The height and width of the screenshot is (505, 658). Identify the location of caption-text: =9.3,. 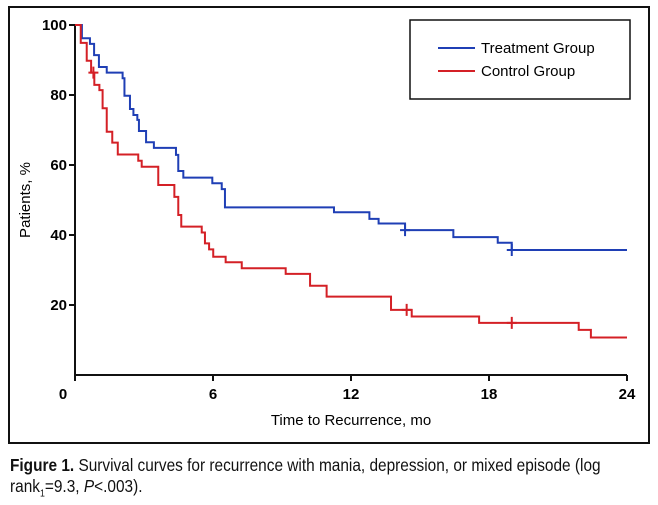
(64, 486).